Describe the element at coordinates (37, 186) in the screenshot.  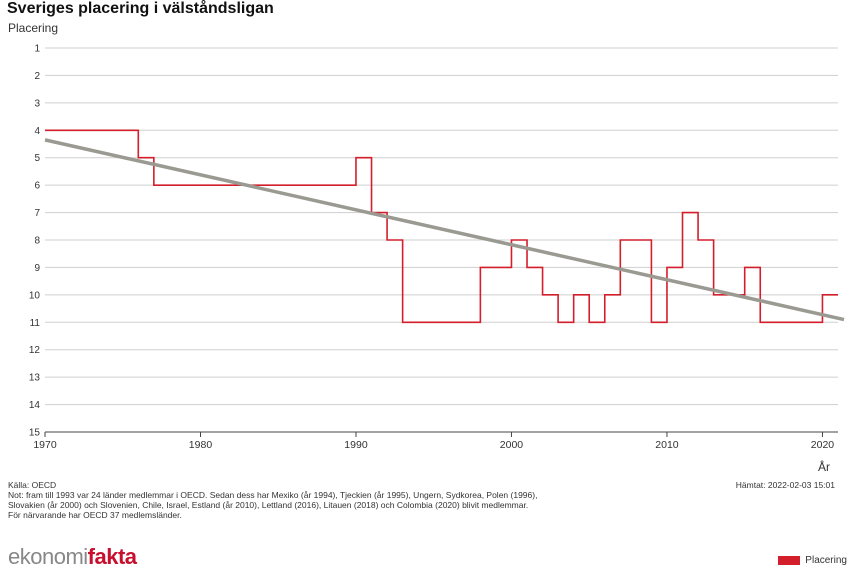
I see `y-tick-label: 6` at that location.